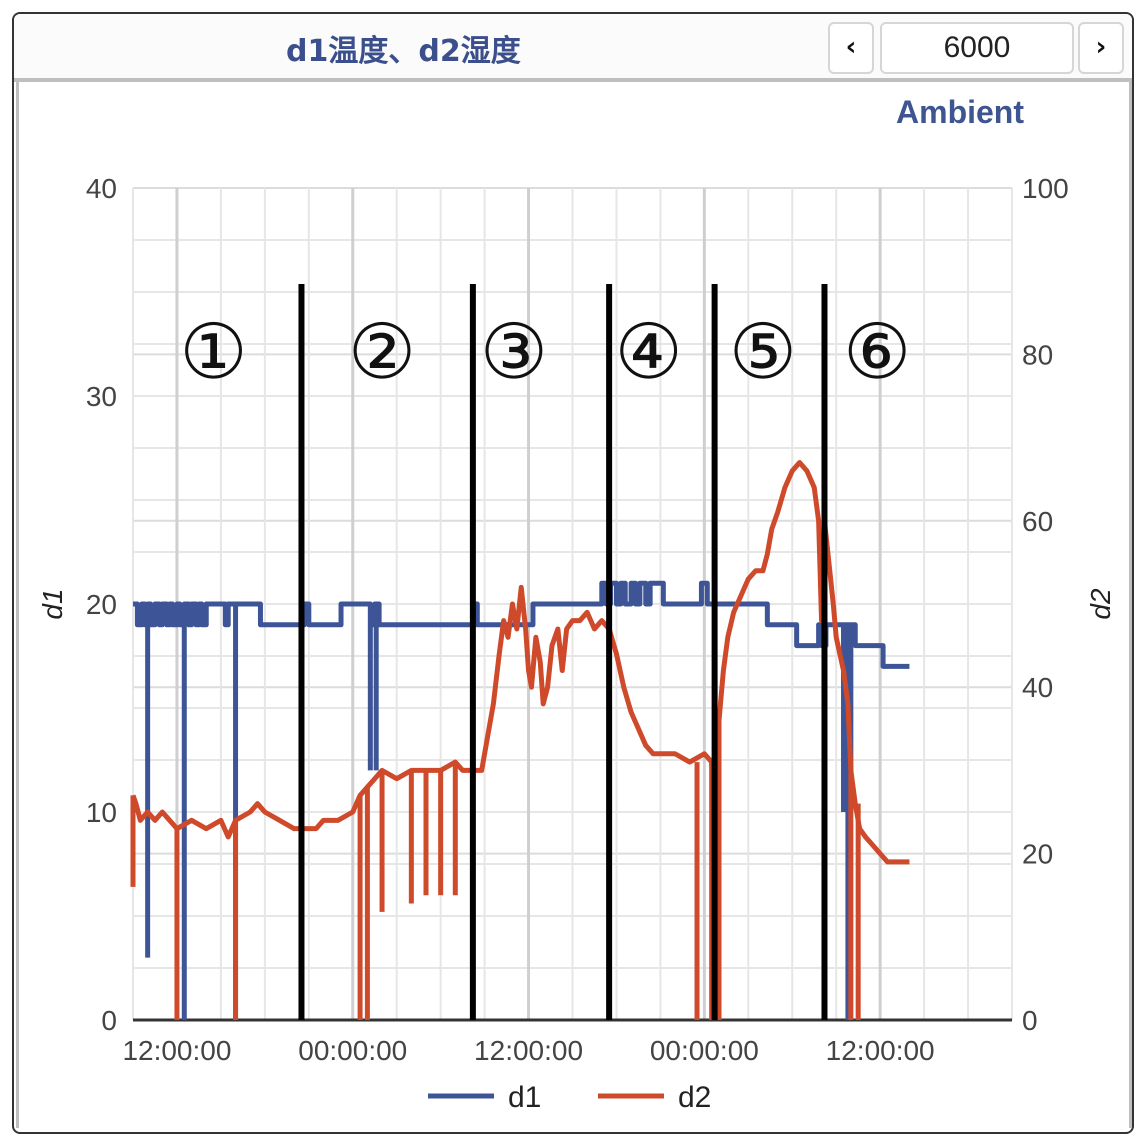 This screenshot has height=1139, width=1144. Describe the element at coordinates (569, 1097) in the screenshot. I see `legend: d1 d2` at that location.